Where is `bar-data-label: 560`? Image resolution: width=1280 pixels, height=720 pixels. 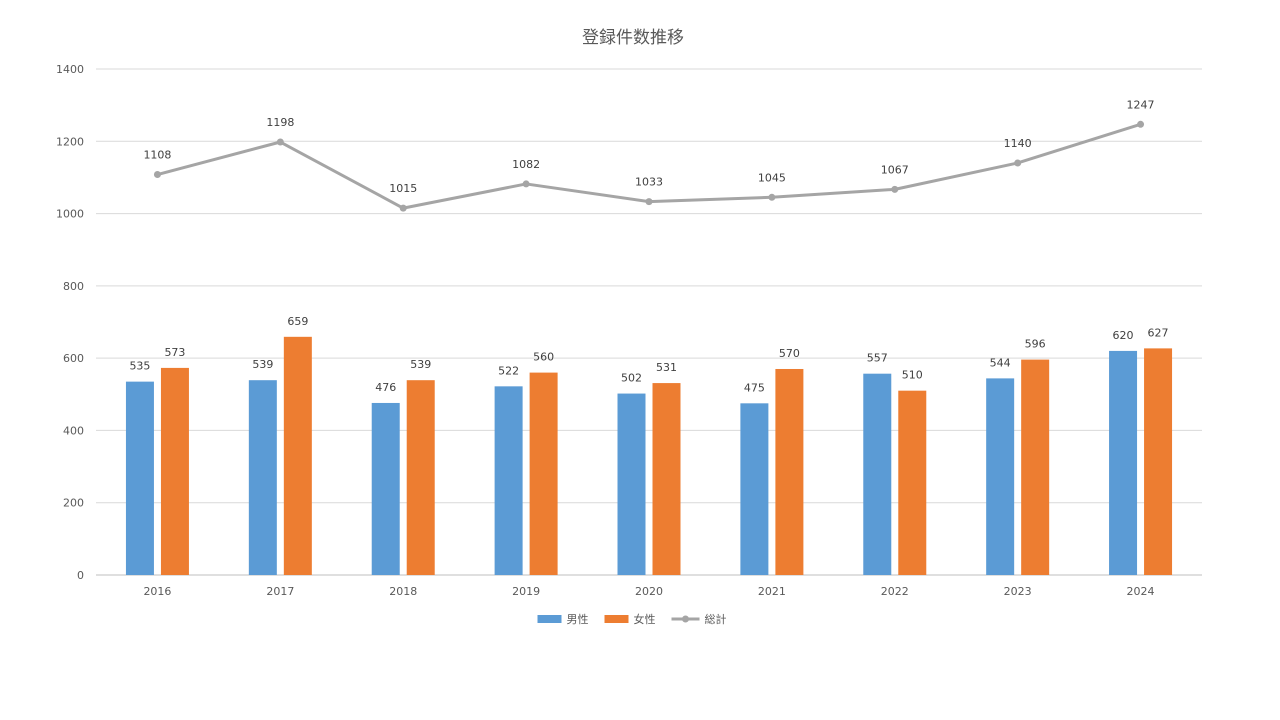 bar-data-label: 560 is located at coordinates (543, 357).